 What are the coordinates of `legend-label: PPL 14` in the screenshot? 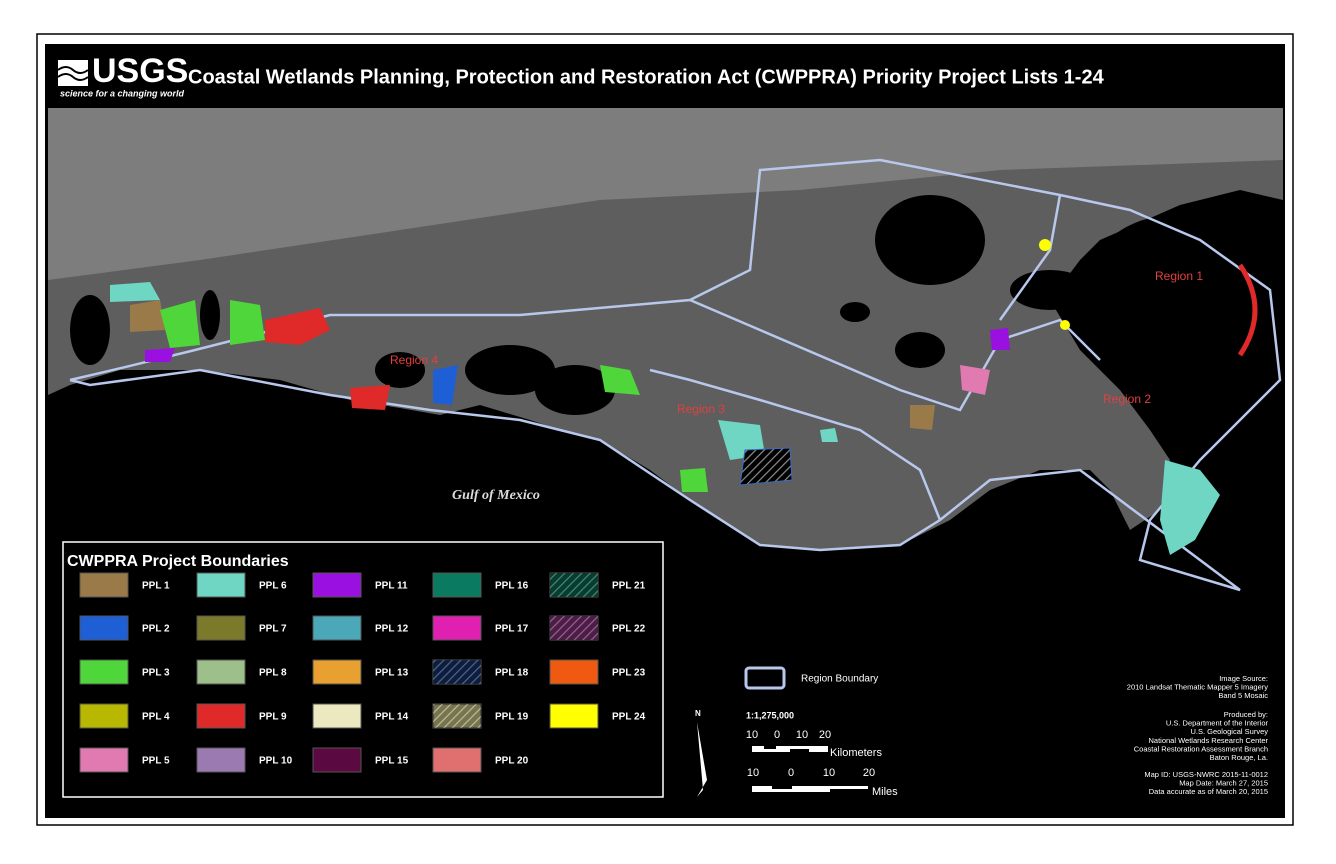 It's located at (392, 717).